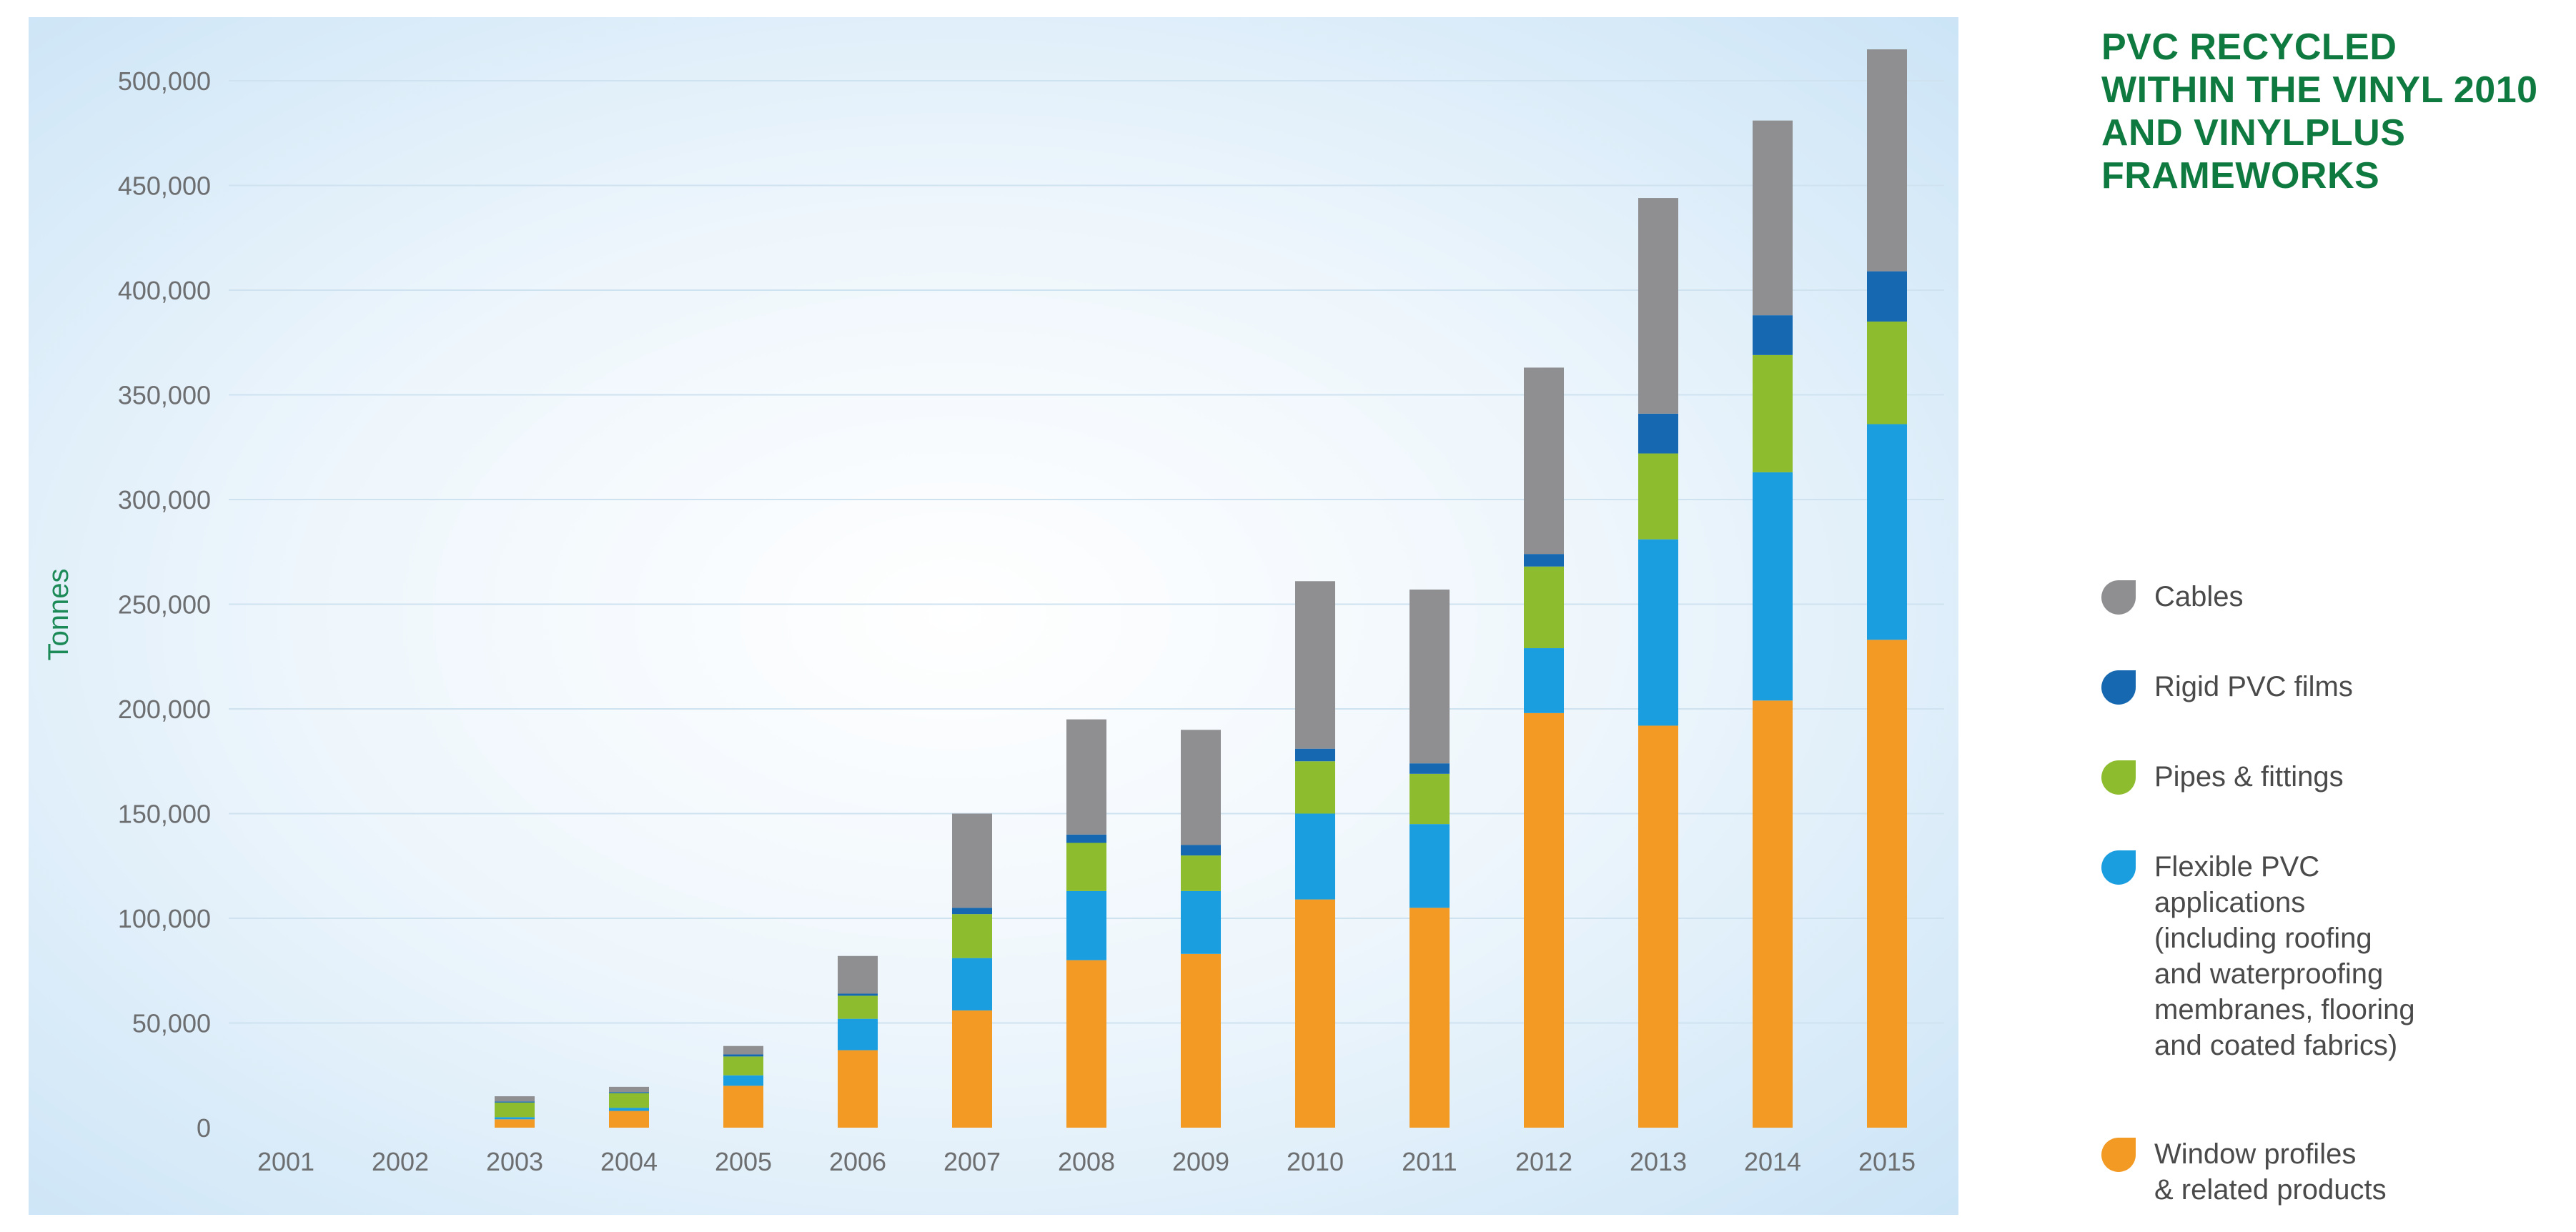  What do you see at coordinates (2118, 687) in the screenshot?
I see `rigid-pvc-films-swatch` at bounding box center [2118, 687].